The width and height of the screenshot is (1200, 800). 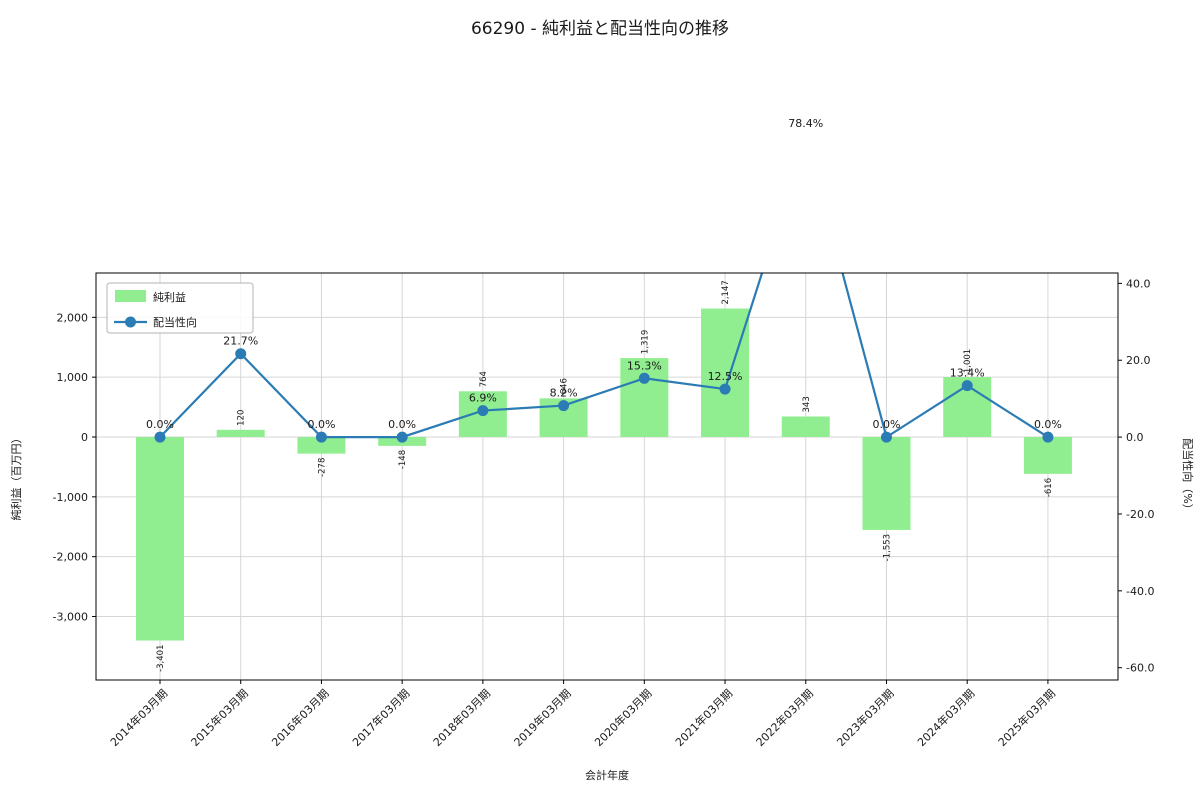 I want to click on left-axis-label: 純利益（百万円）, so click(x=16, y=477).